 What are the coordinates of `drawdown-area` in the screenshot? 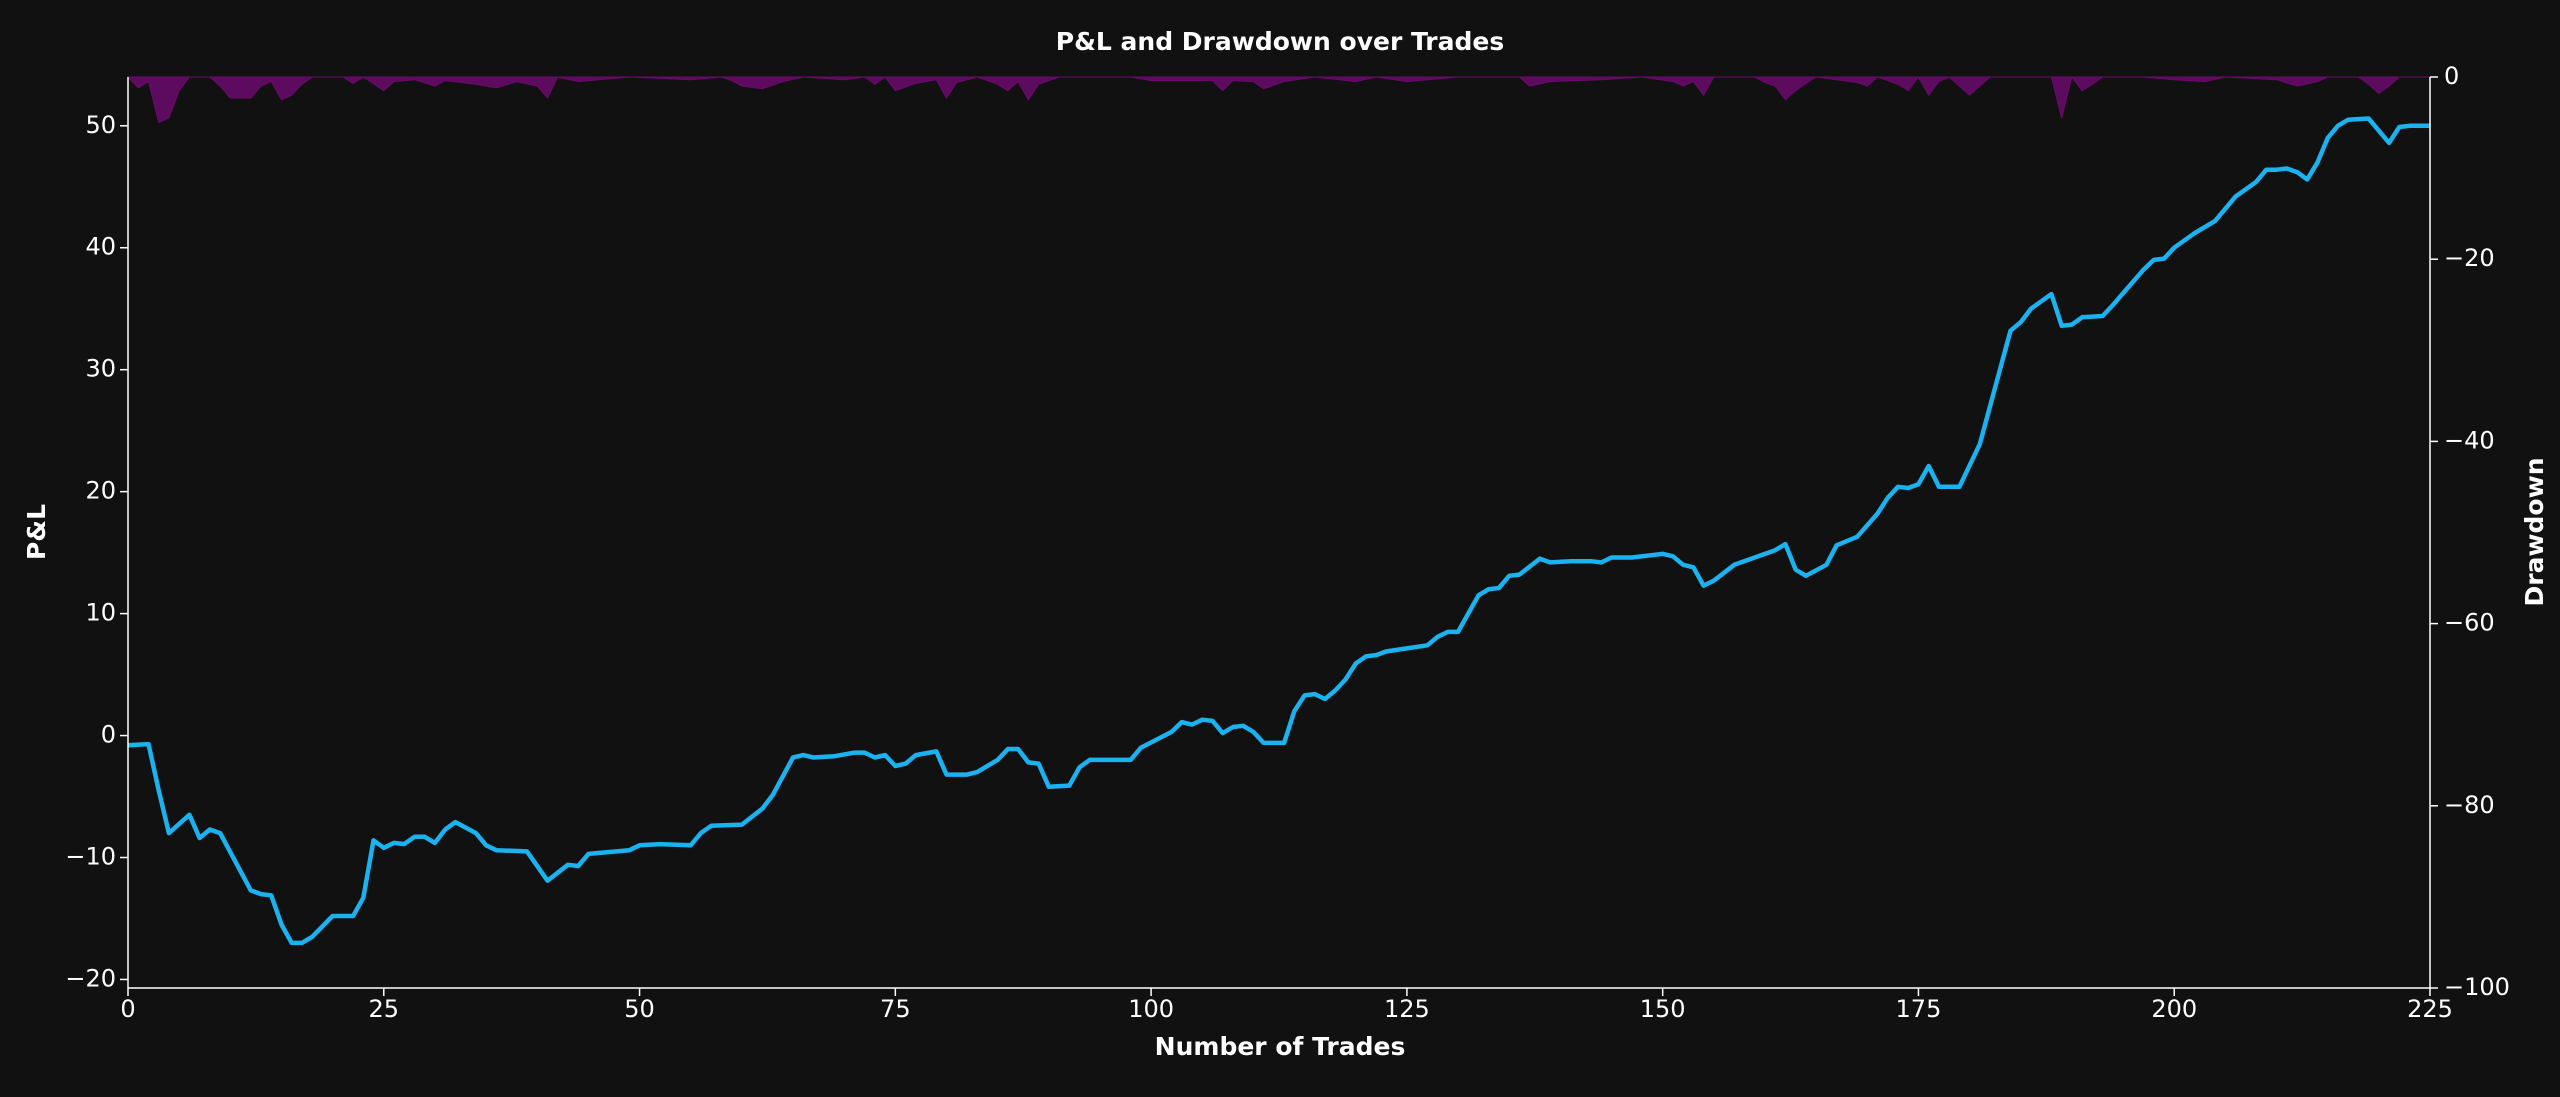 It's located at (1278, 99).